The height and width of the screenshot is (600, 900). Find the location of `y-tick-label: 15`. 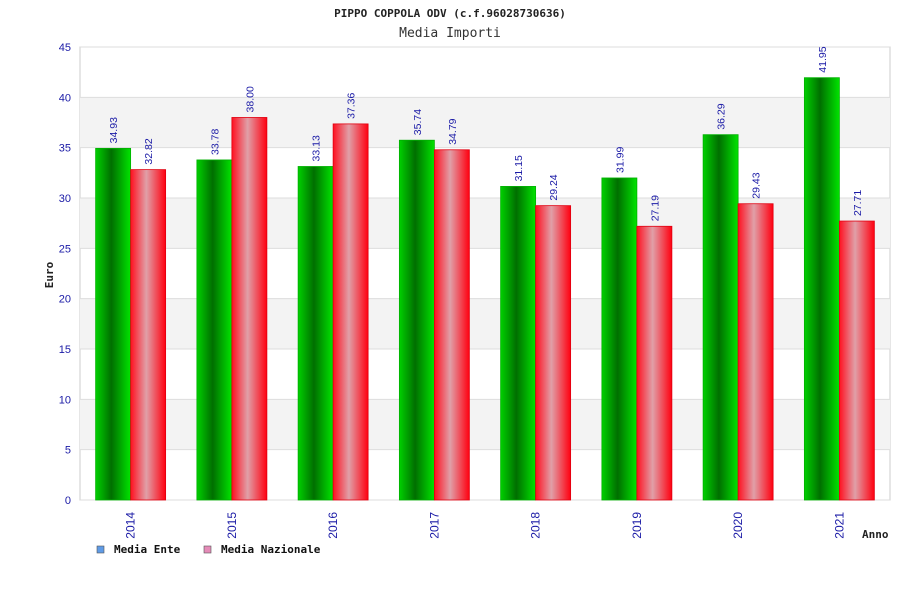

y-tick-label: 15 is located at coordinates (65, 350).